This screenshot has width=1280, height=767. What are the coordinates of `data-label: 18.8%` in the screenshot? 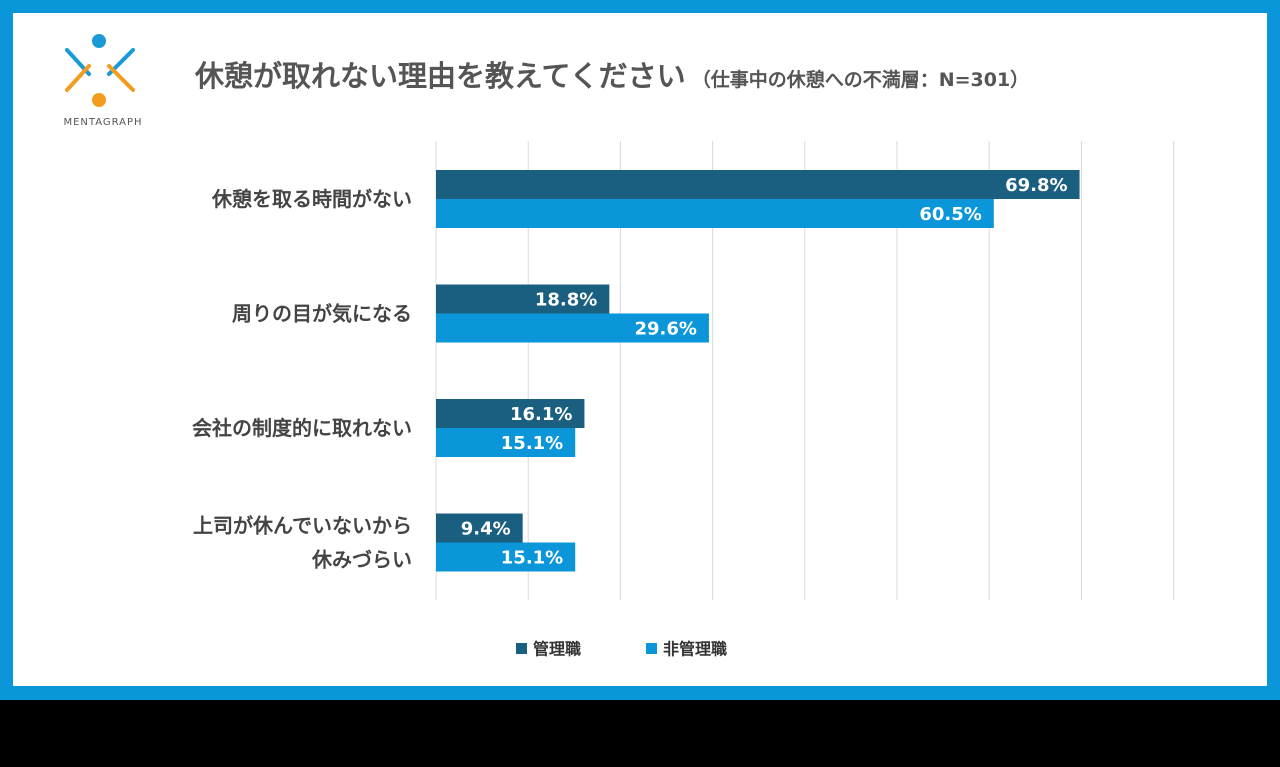 It's located at (566, 300).